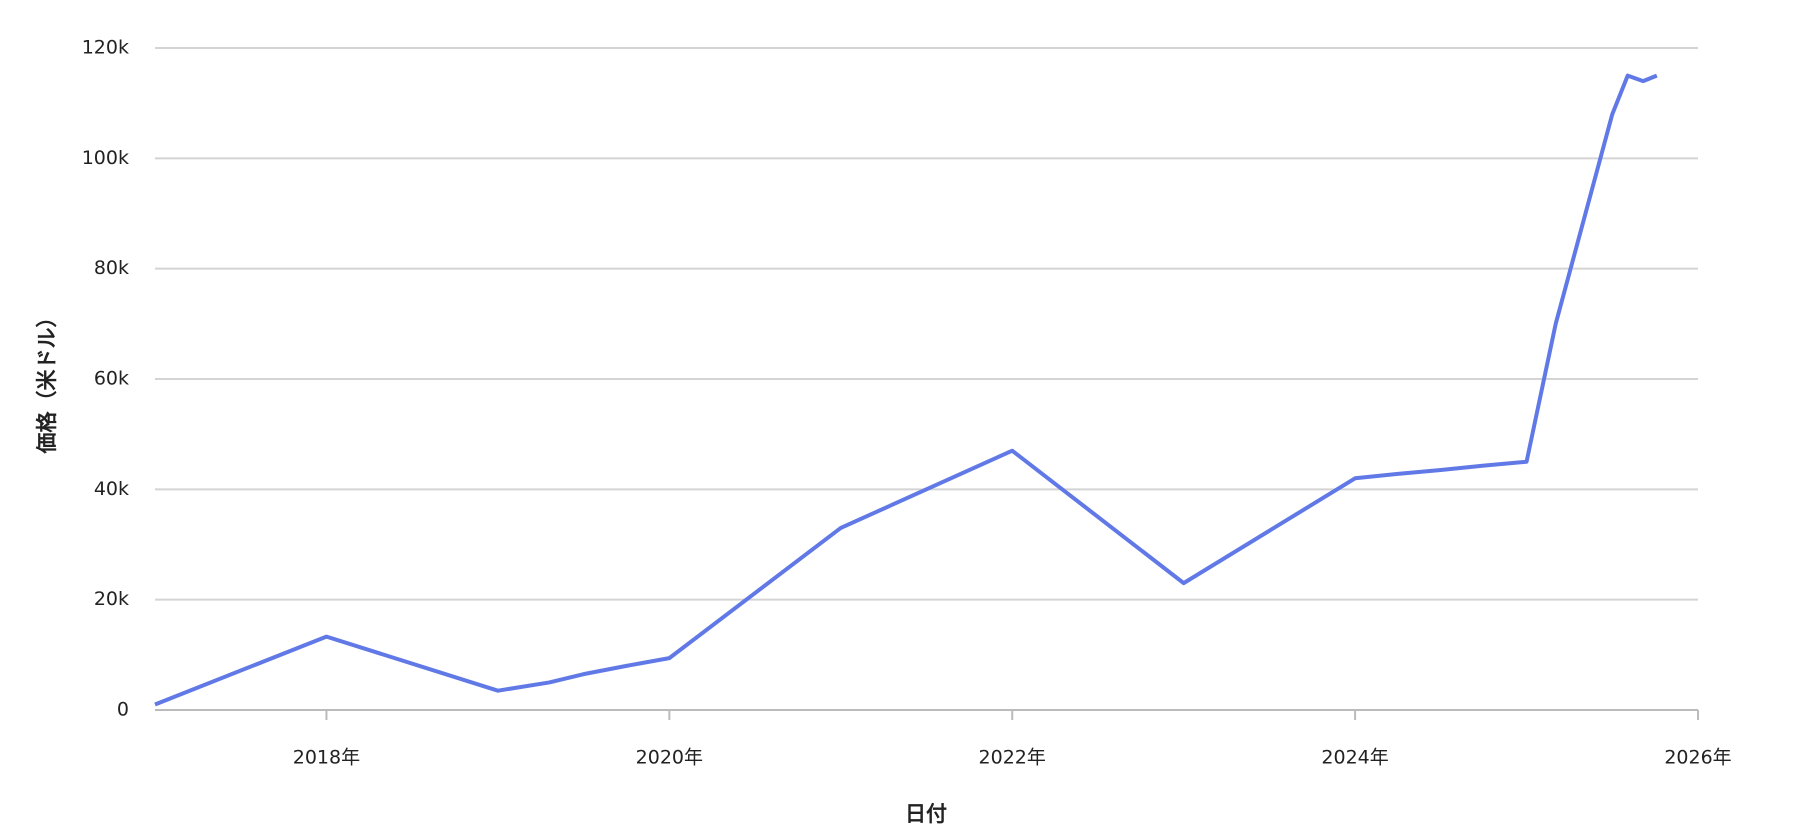  I want to click on x-tick-label: 2026年, so click(1697, 758).